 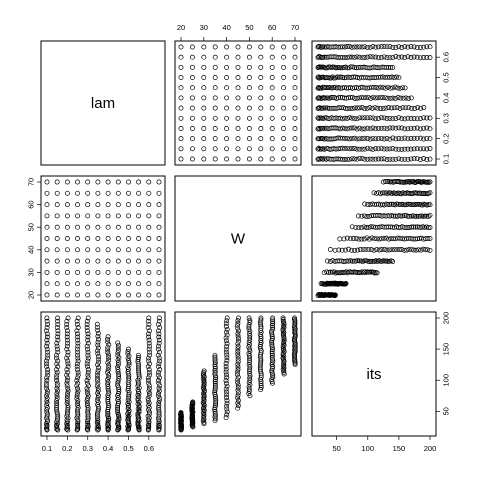 I want to click on tick-label-lam: 0.3, so click(x=446, y=118).